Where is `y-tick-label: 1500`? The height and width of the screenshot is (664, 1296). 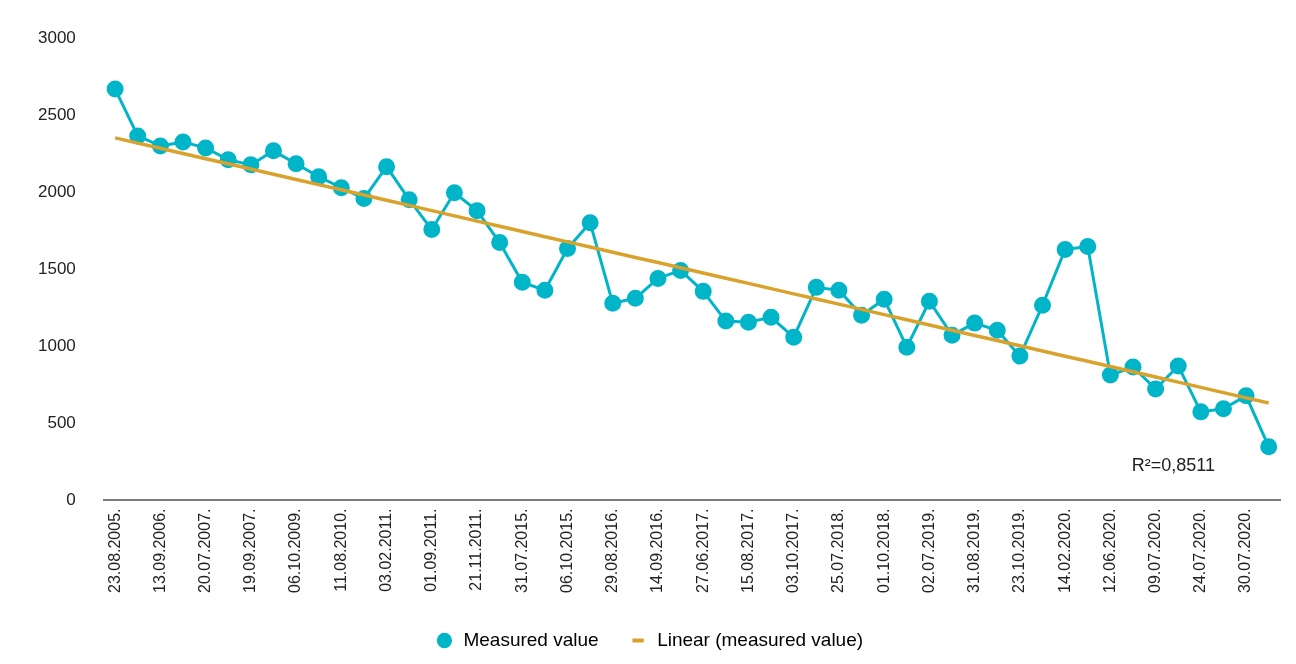
y-tick-label: 1500 is located at coordinates (56, 269).